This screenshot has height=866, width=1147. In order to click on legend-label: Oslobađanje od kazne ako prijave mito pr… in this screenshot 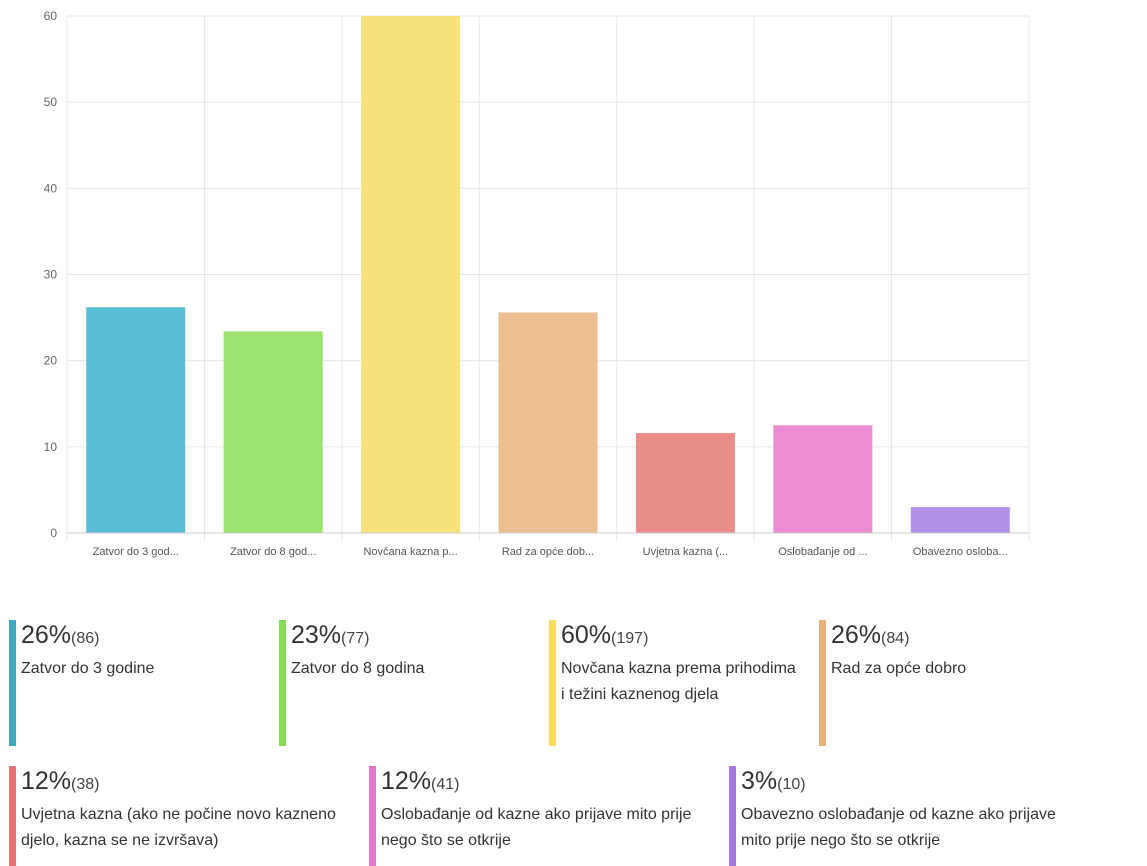, I will do `click(536, 827)`.